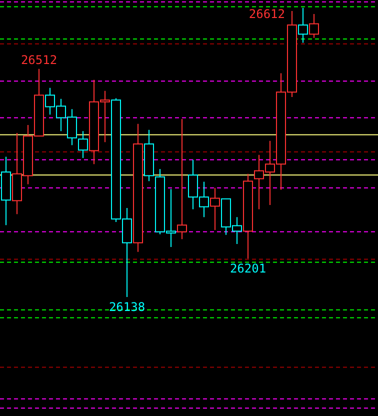 The height and width of the screenshot is (416, 378). What do you see at coordinates (39, 59) in the screenshot?
I see `annotation: 26512` at bounding box center [39, 59].